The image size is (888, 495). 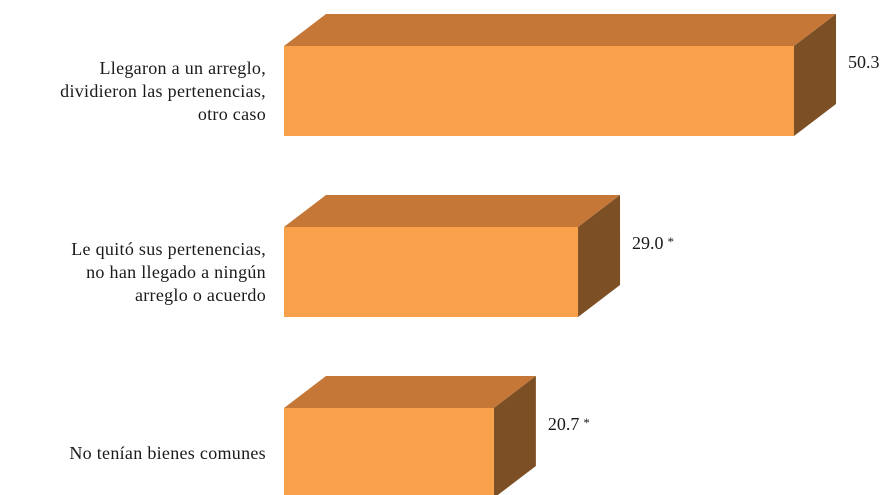 What do you see at coordinates (168, 249) in the screenshot?
I see `category-label-line: Le quitó sus pertenencias,` at bounding box center [168, 249].